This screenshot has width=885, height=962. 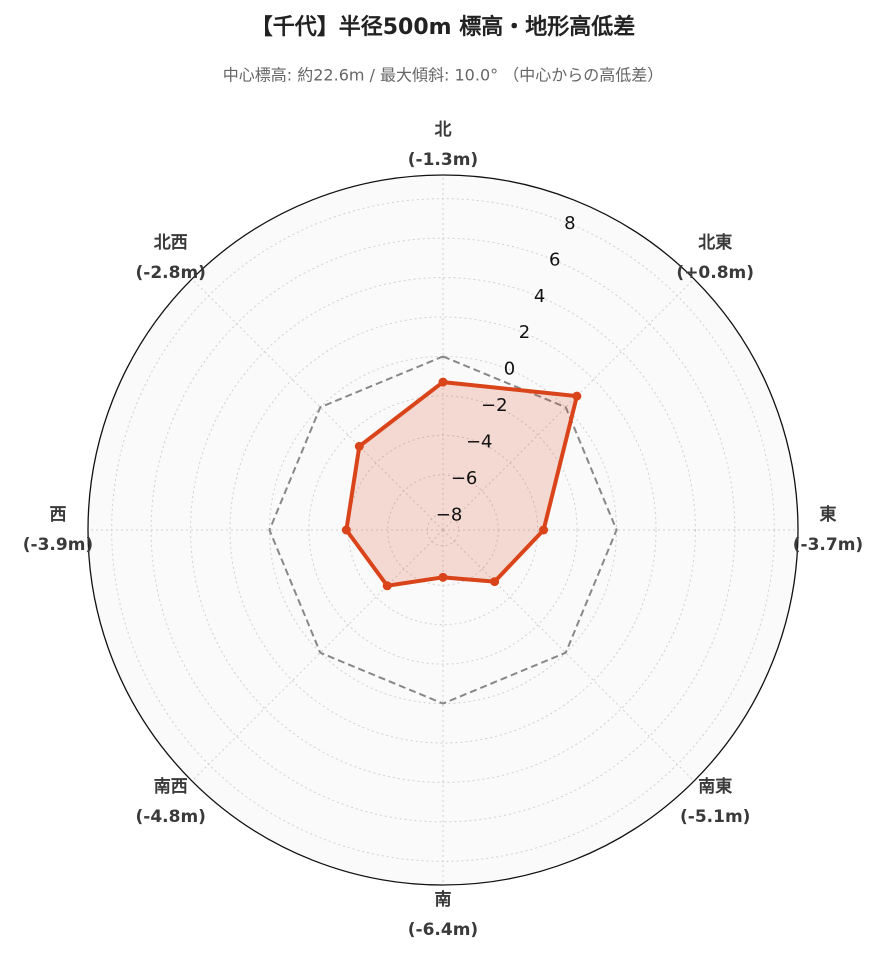 What do you see at coordinates (539, 296) in the screenshot?
I see `radial-tick-label: 4` at bounding box center [539, 296].